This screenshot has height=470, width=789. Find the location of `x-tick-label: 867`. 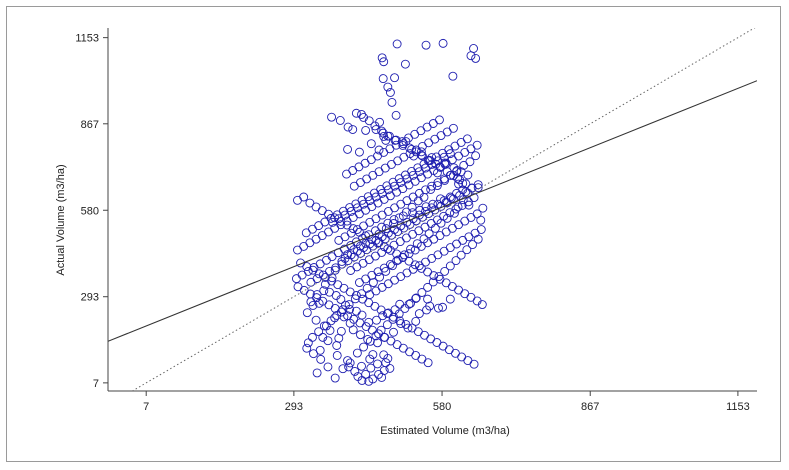

x-tick-label: 867 is located at coordinates (590, 407).